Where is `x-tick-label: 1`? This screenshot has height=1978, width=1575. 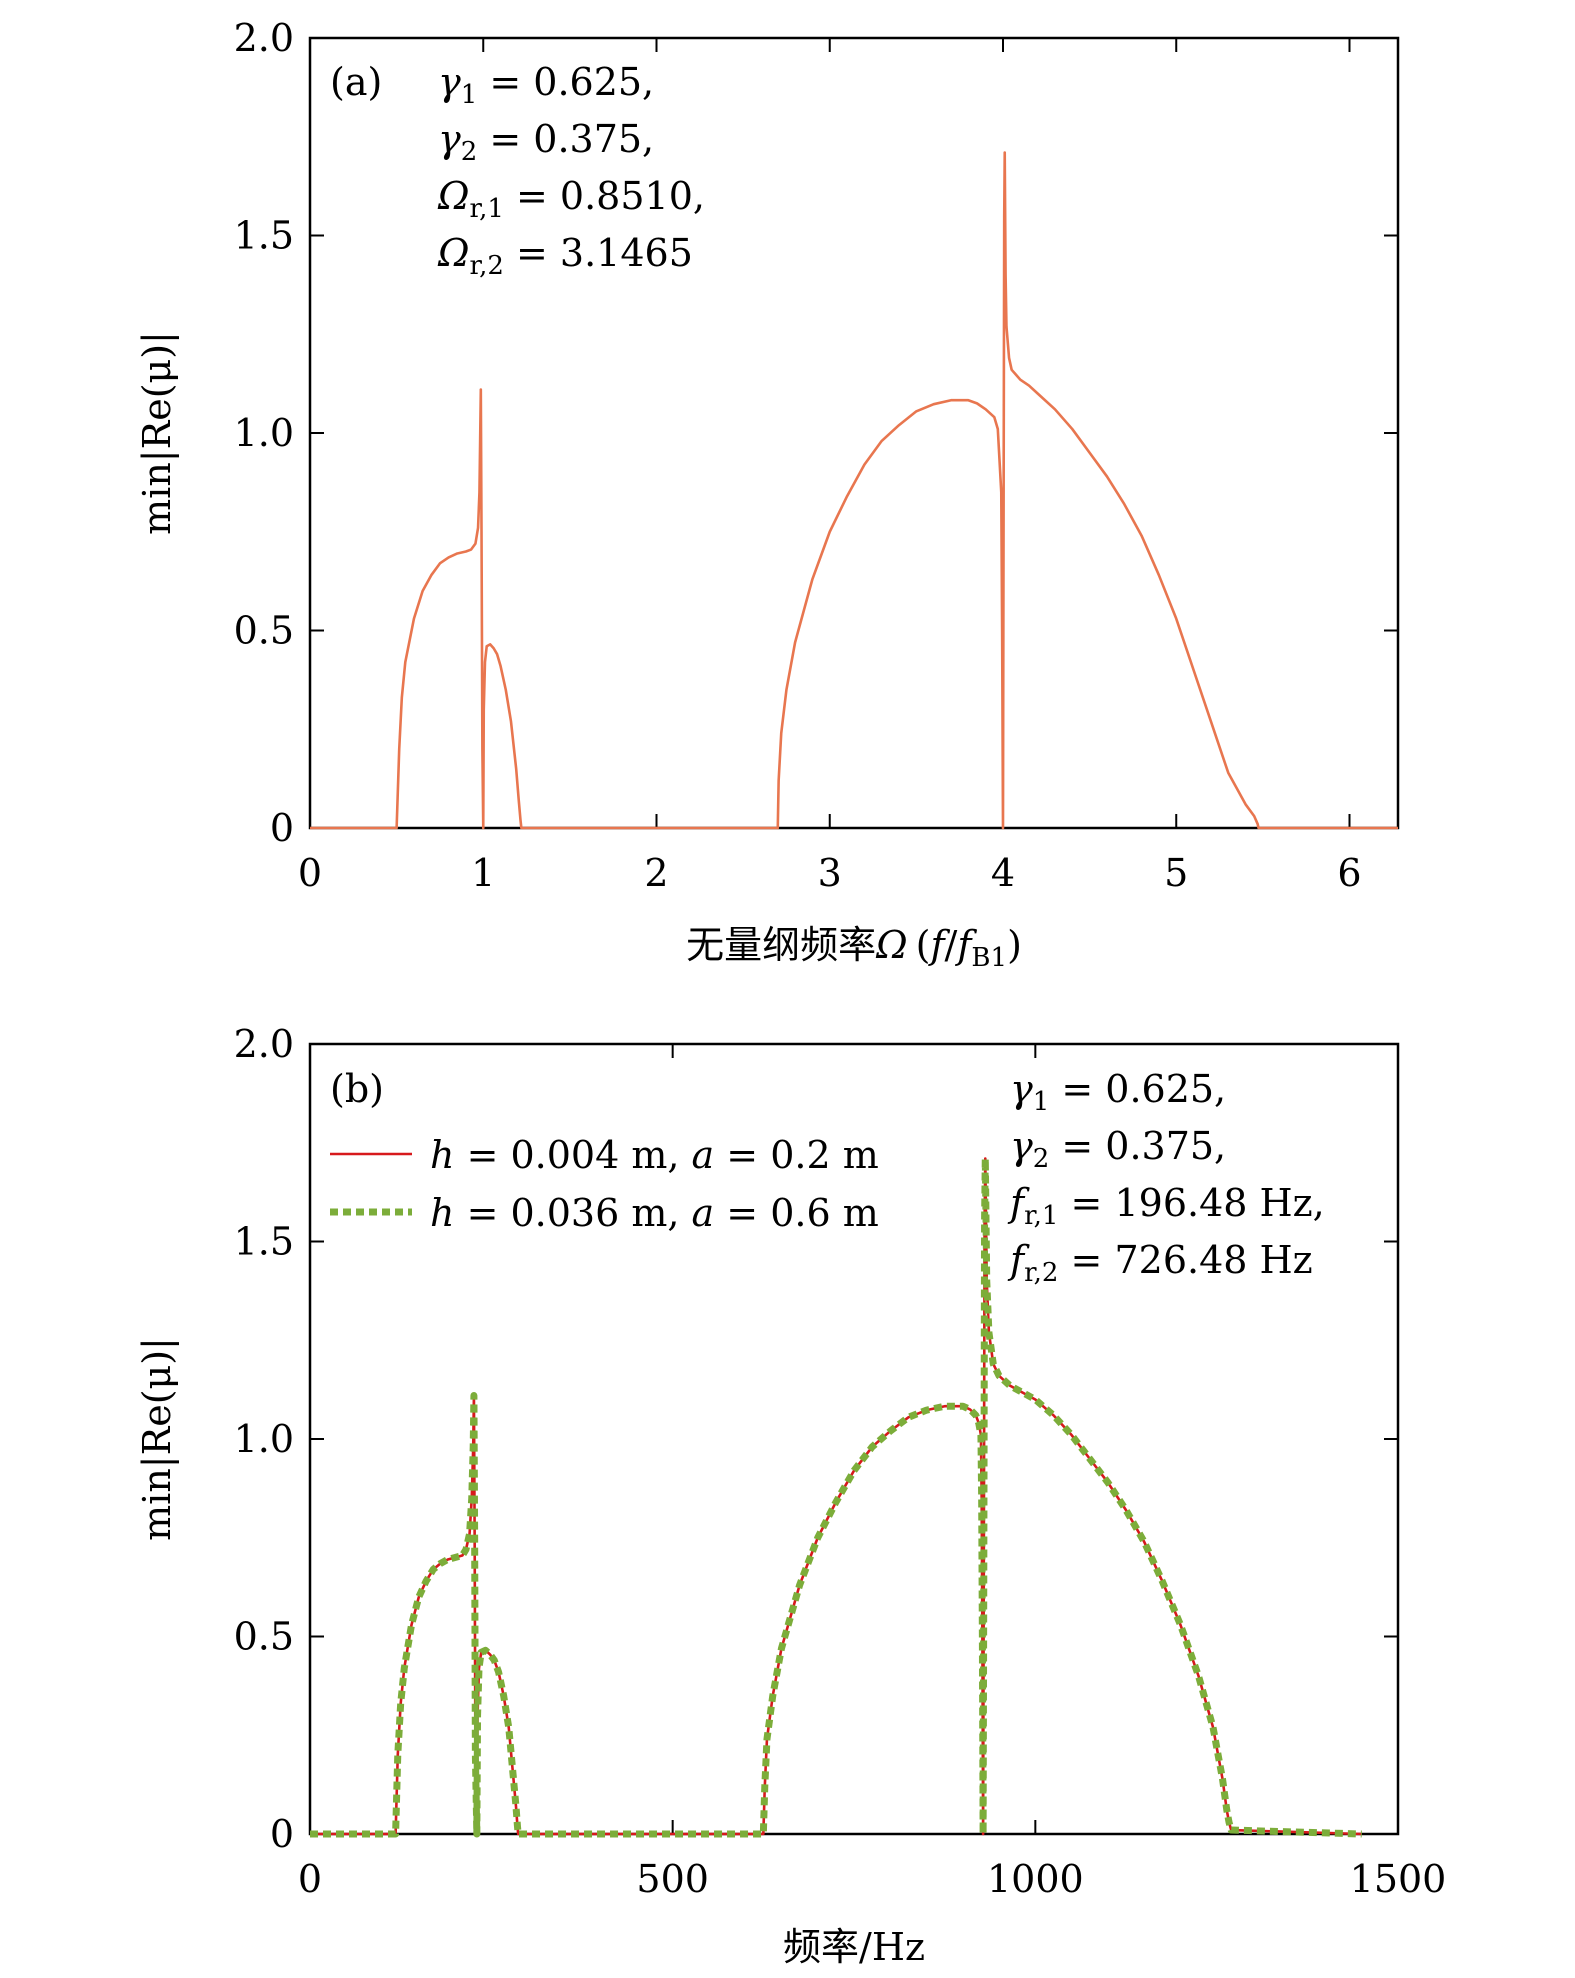 x-tick-label: 1 is located at coordinates (483, 873).